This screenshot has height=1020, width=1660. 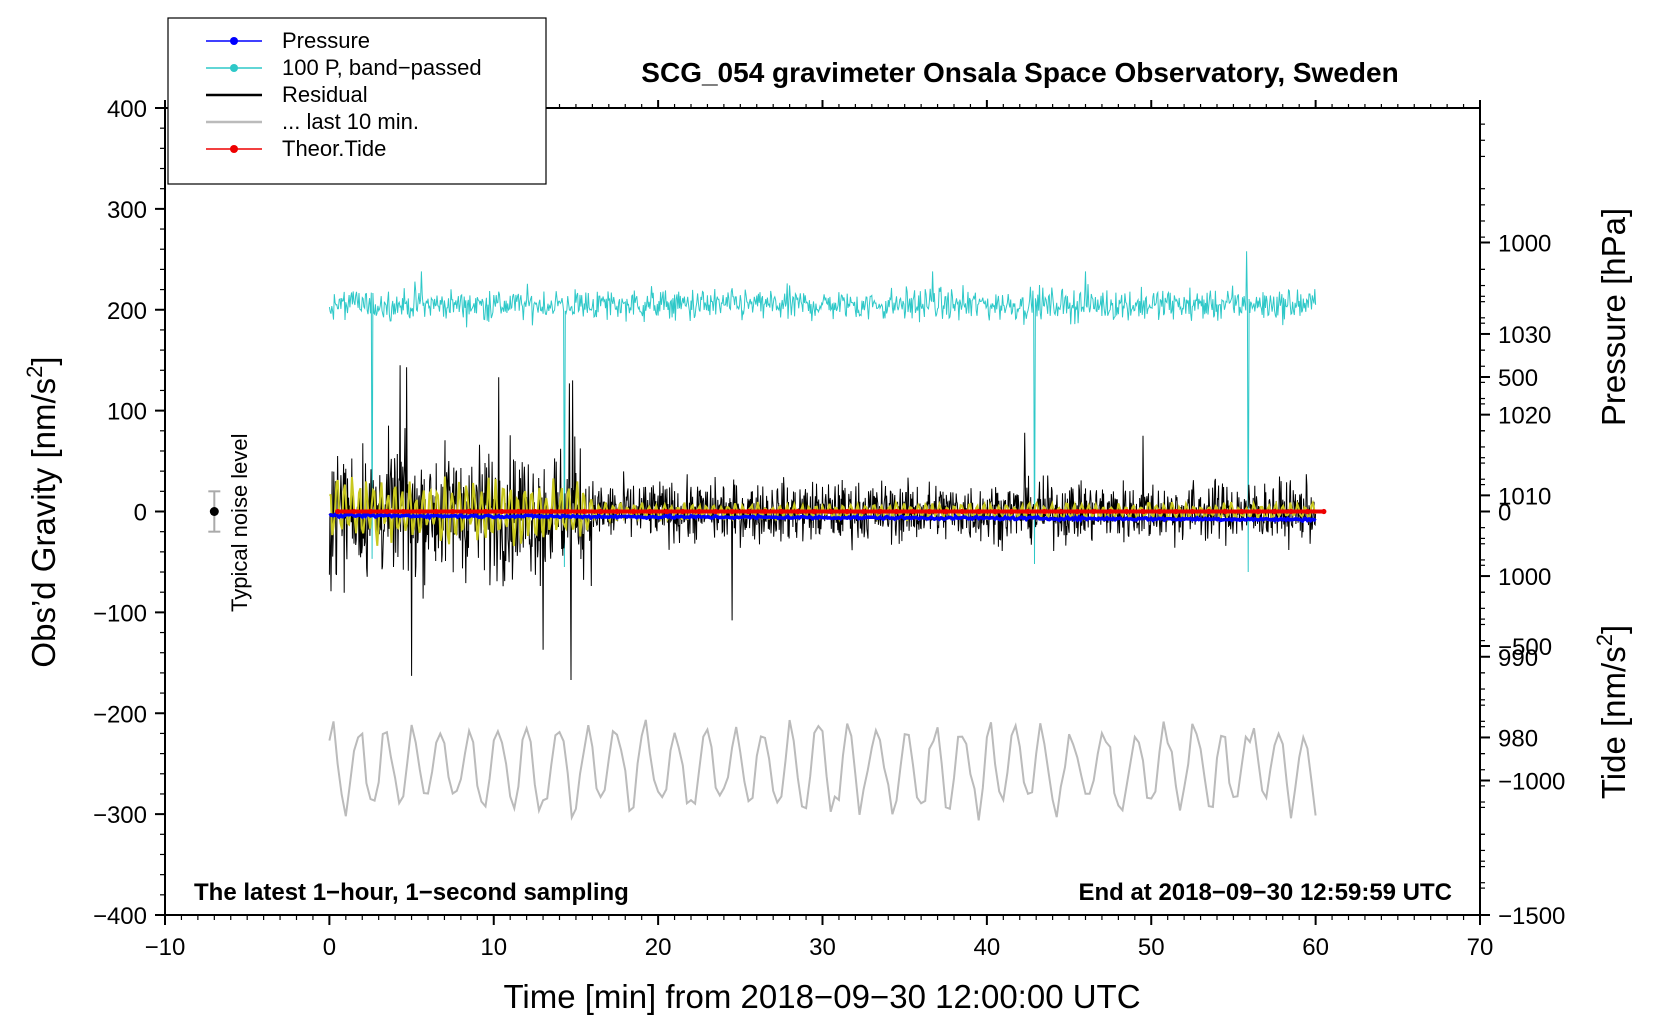 What do you see at coordinates (325, 94) in the screenshot?
I see `legend-label: Residual` at bounding box center [325, 94].